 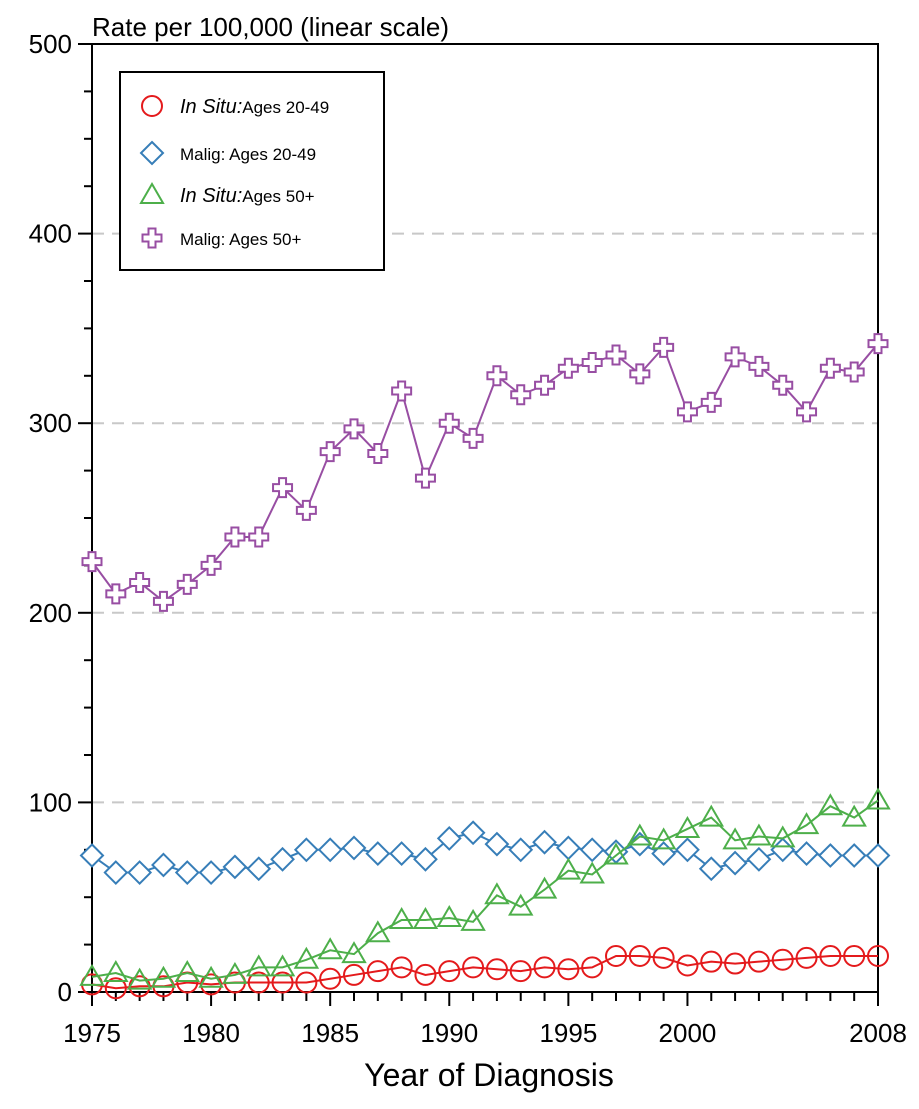 I want to click on y-tick-label: 300, so click(x=50, y=423).